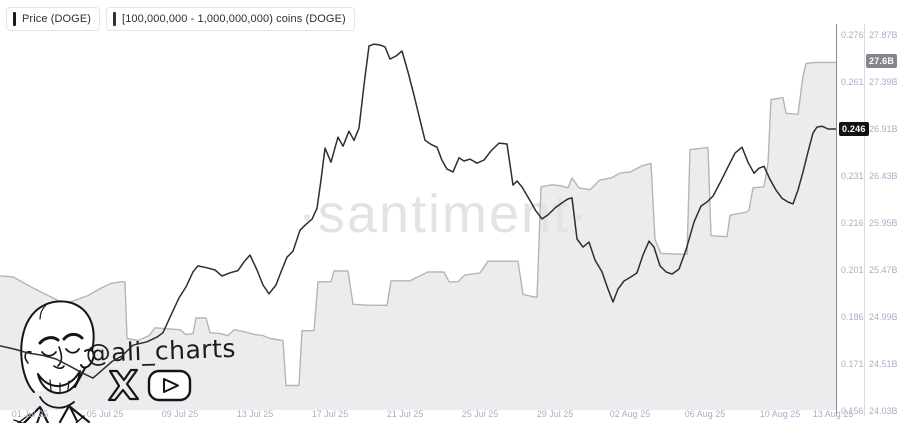  Describe the element at coordinates (836, 220) in the screenshot. I see `price-axis-line` at that location.